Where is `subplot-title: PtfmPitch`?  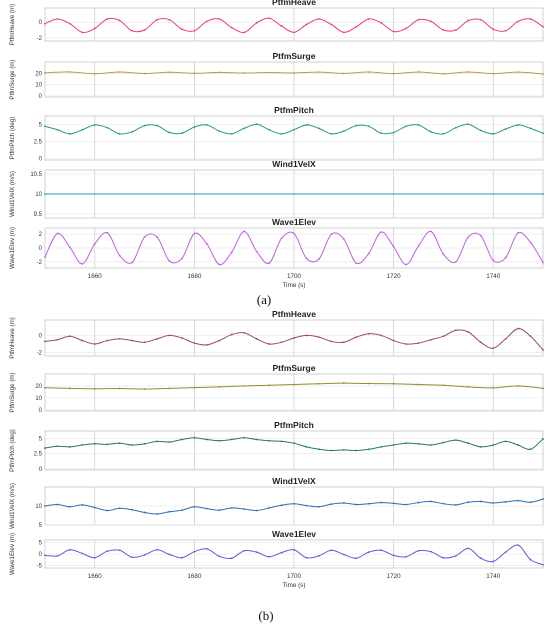 subplot-title: PtfmPitch is located at coordinates (294, 110).